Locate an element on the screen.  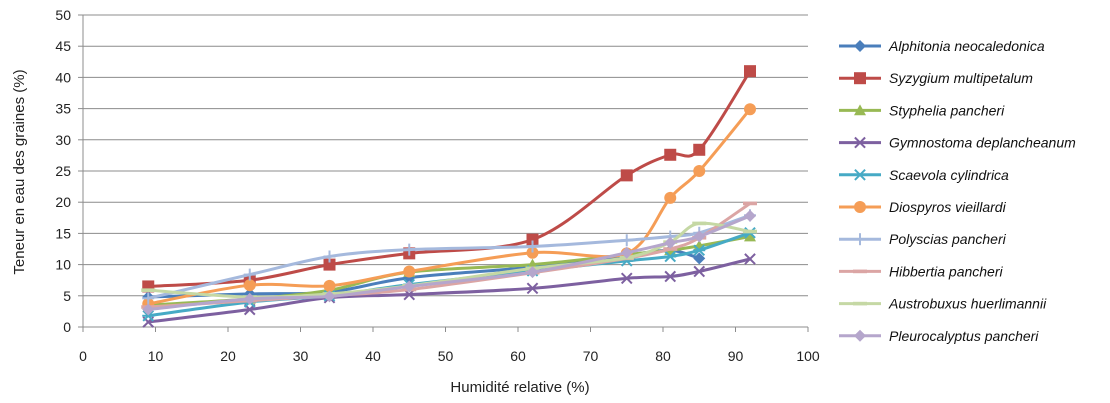
legend-label: Polyscias pancheri is located at coordinates (948, 239).